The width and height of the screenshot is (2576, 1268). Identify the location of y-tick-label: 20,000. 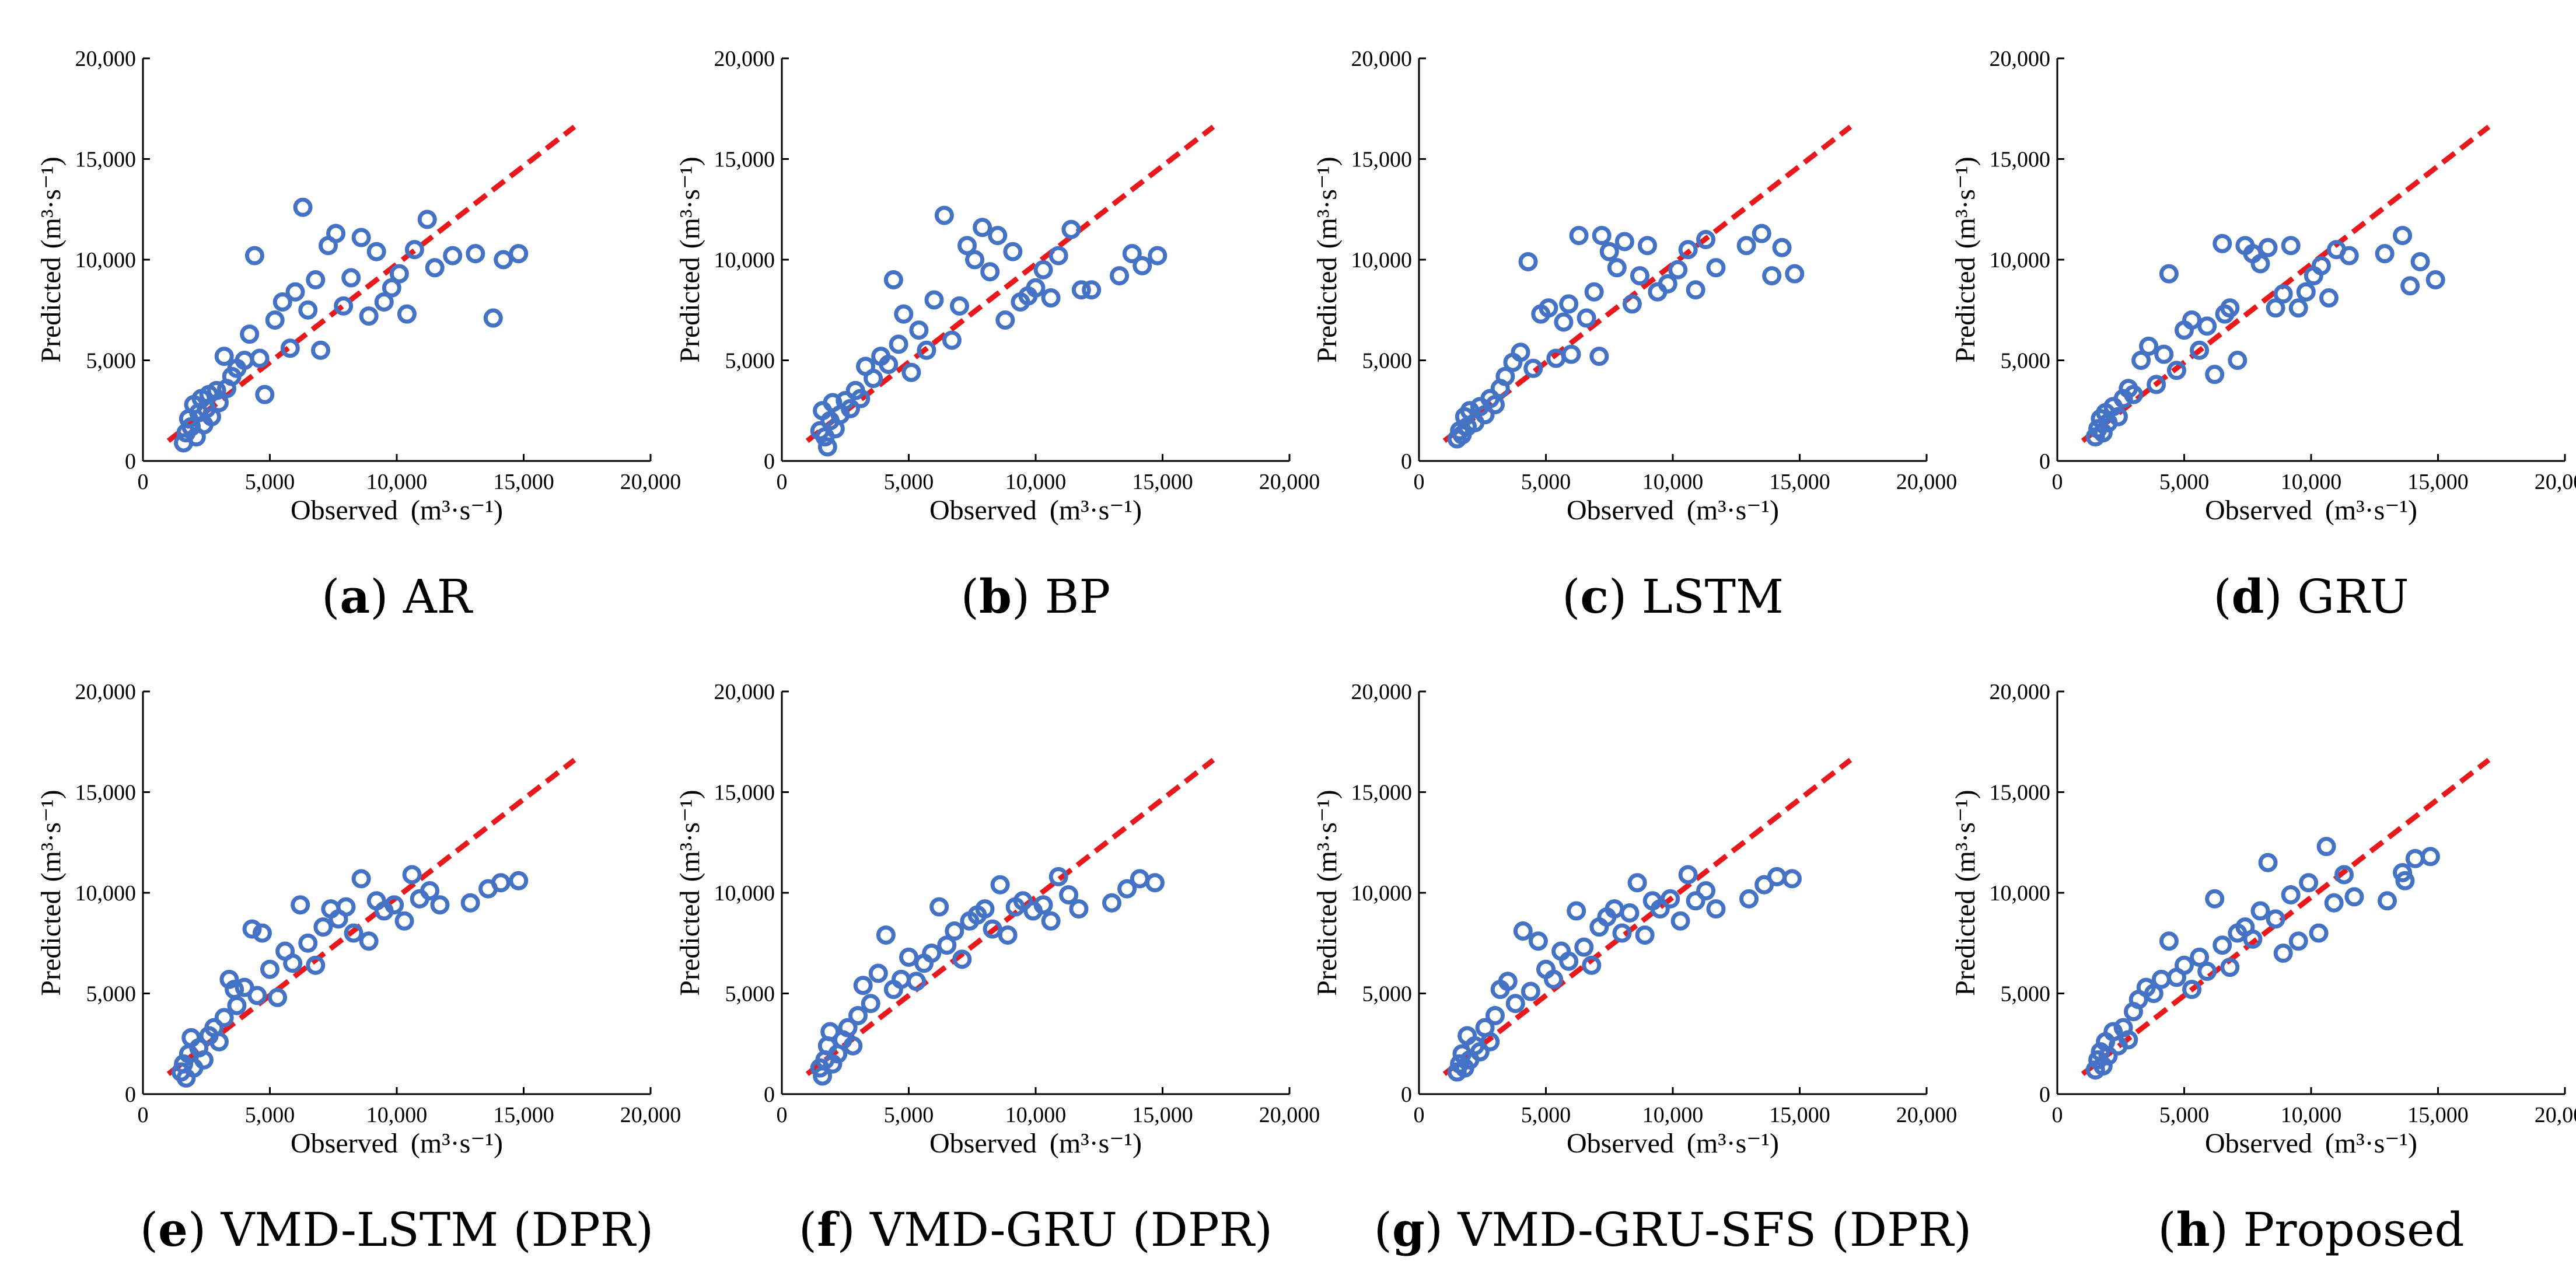
(744, 692).